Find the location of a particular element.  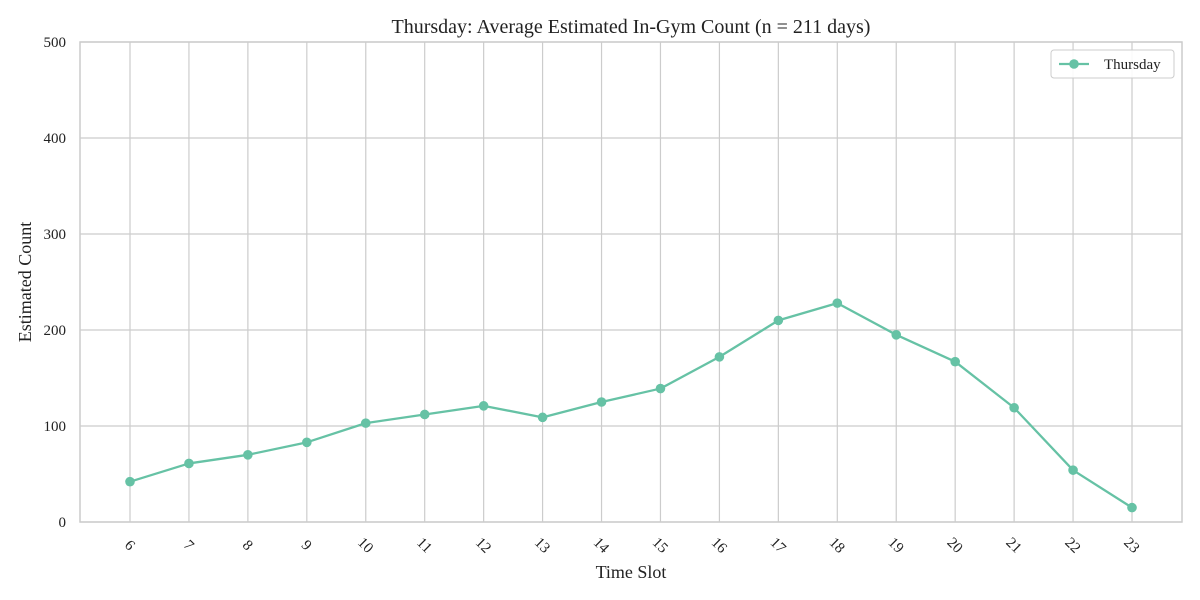

x-tick-label: 14 is located at coordinates (601, 546).